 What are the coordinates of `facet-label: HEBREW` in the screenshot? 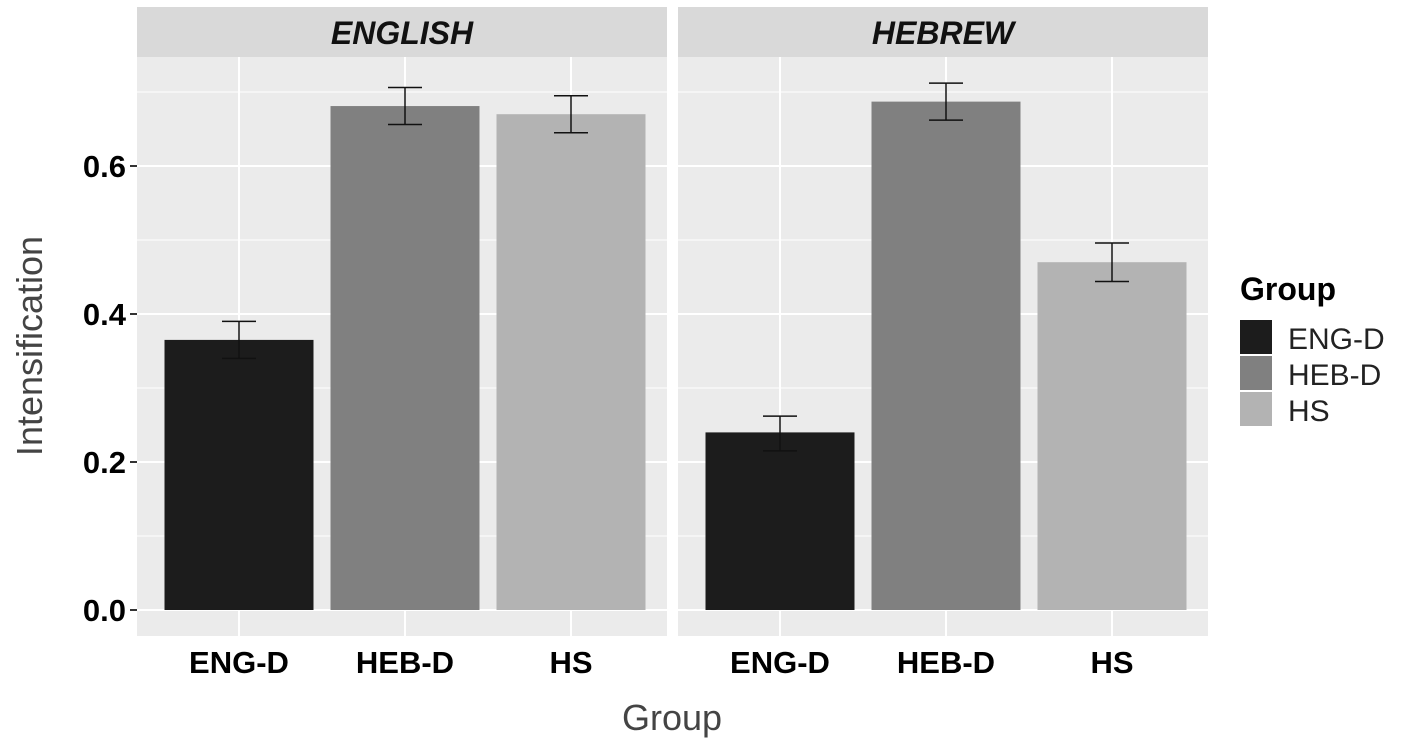 It's located at (944, 33).